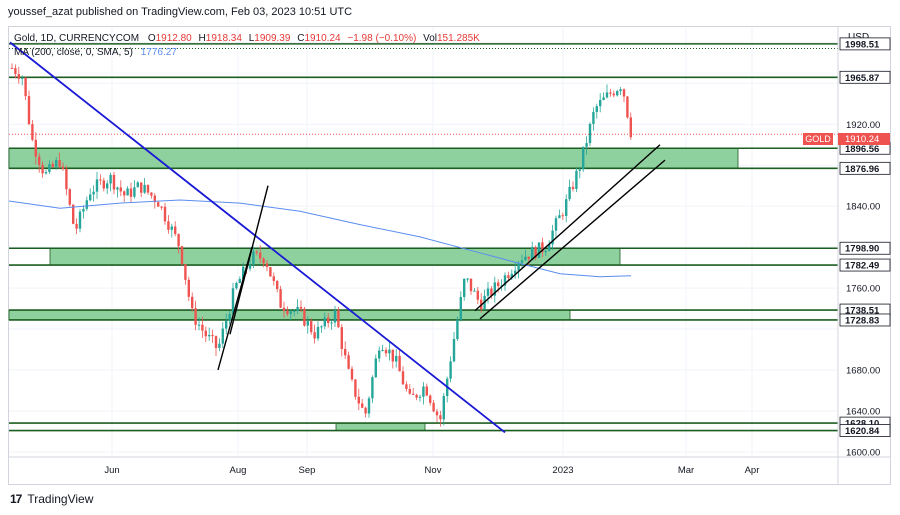 This screenshot has height=515, width=900. I want to click on tradingview-logo-icon: 17, so click(16, 499).